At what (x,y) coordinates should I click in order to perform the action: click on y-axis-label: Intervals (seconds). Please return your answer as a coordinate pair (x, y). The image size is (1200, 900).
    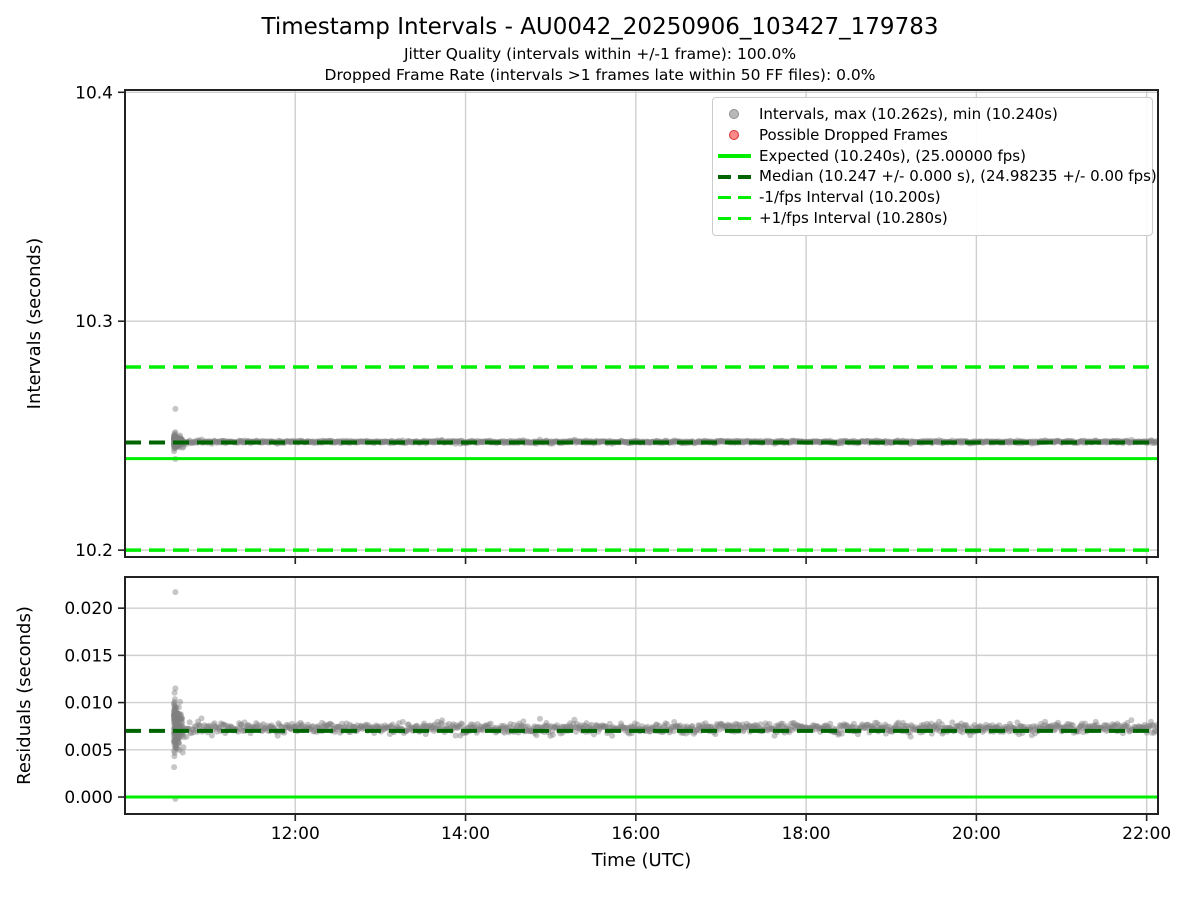
    Looking at the image, I should click on (34, 324).